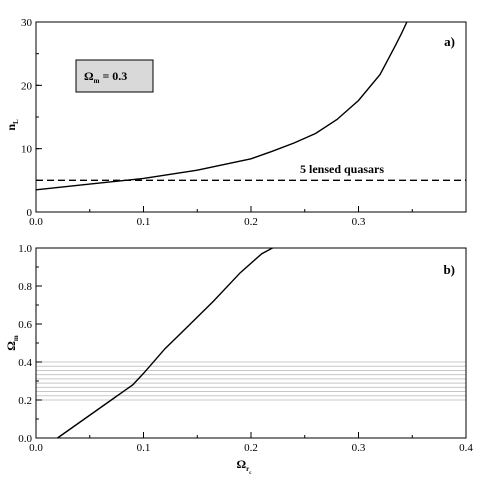 This screenshot has width=485, height=485. I want to click on svg-text: nL, so click(12, 125).